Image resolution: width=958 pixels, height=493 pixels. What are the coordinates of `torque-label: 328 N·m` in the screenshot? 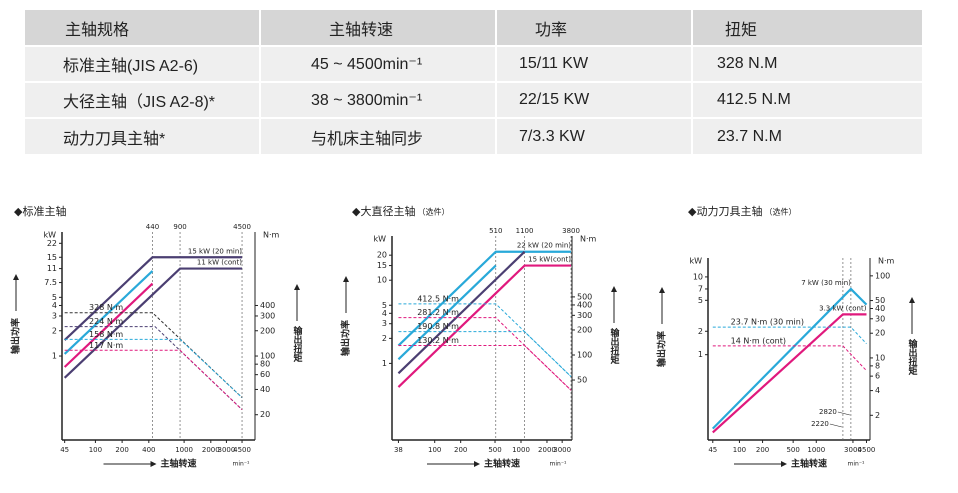 It's located at (106, 307).